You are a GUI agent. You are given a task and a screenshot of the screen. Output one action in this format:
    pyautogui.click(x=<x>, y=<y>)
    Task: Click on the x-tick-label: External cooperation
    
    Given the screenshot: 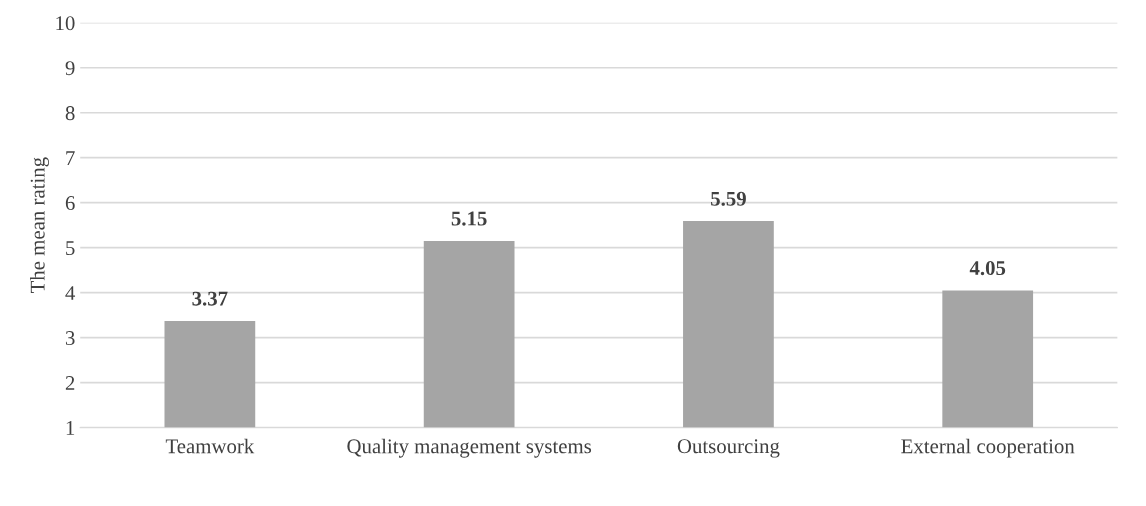 What is the action you would take?
    pyautogui.click(x=988, y=448)
    